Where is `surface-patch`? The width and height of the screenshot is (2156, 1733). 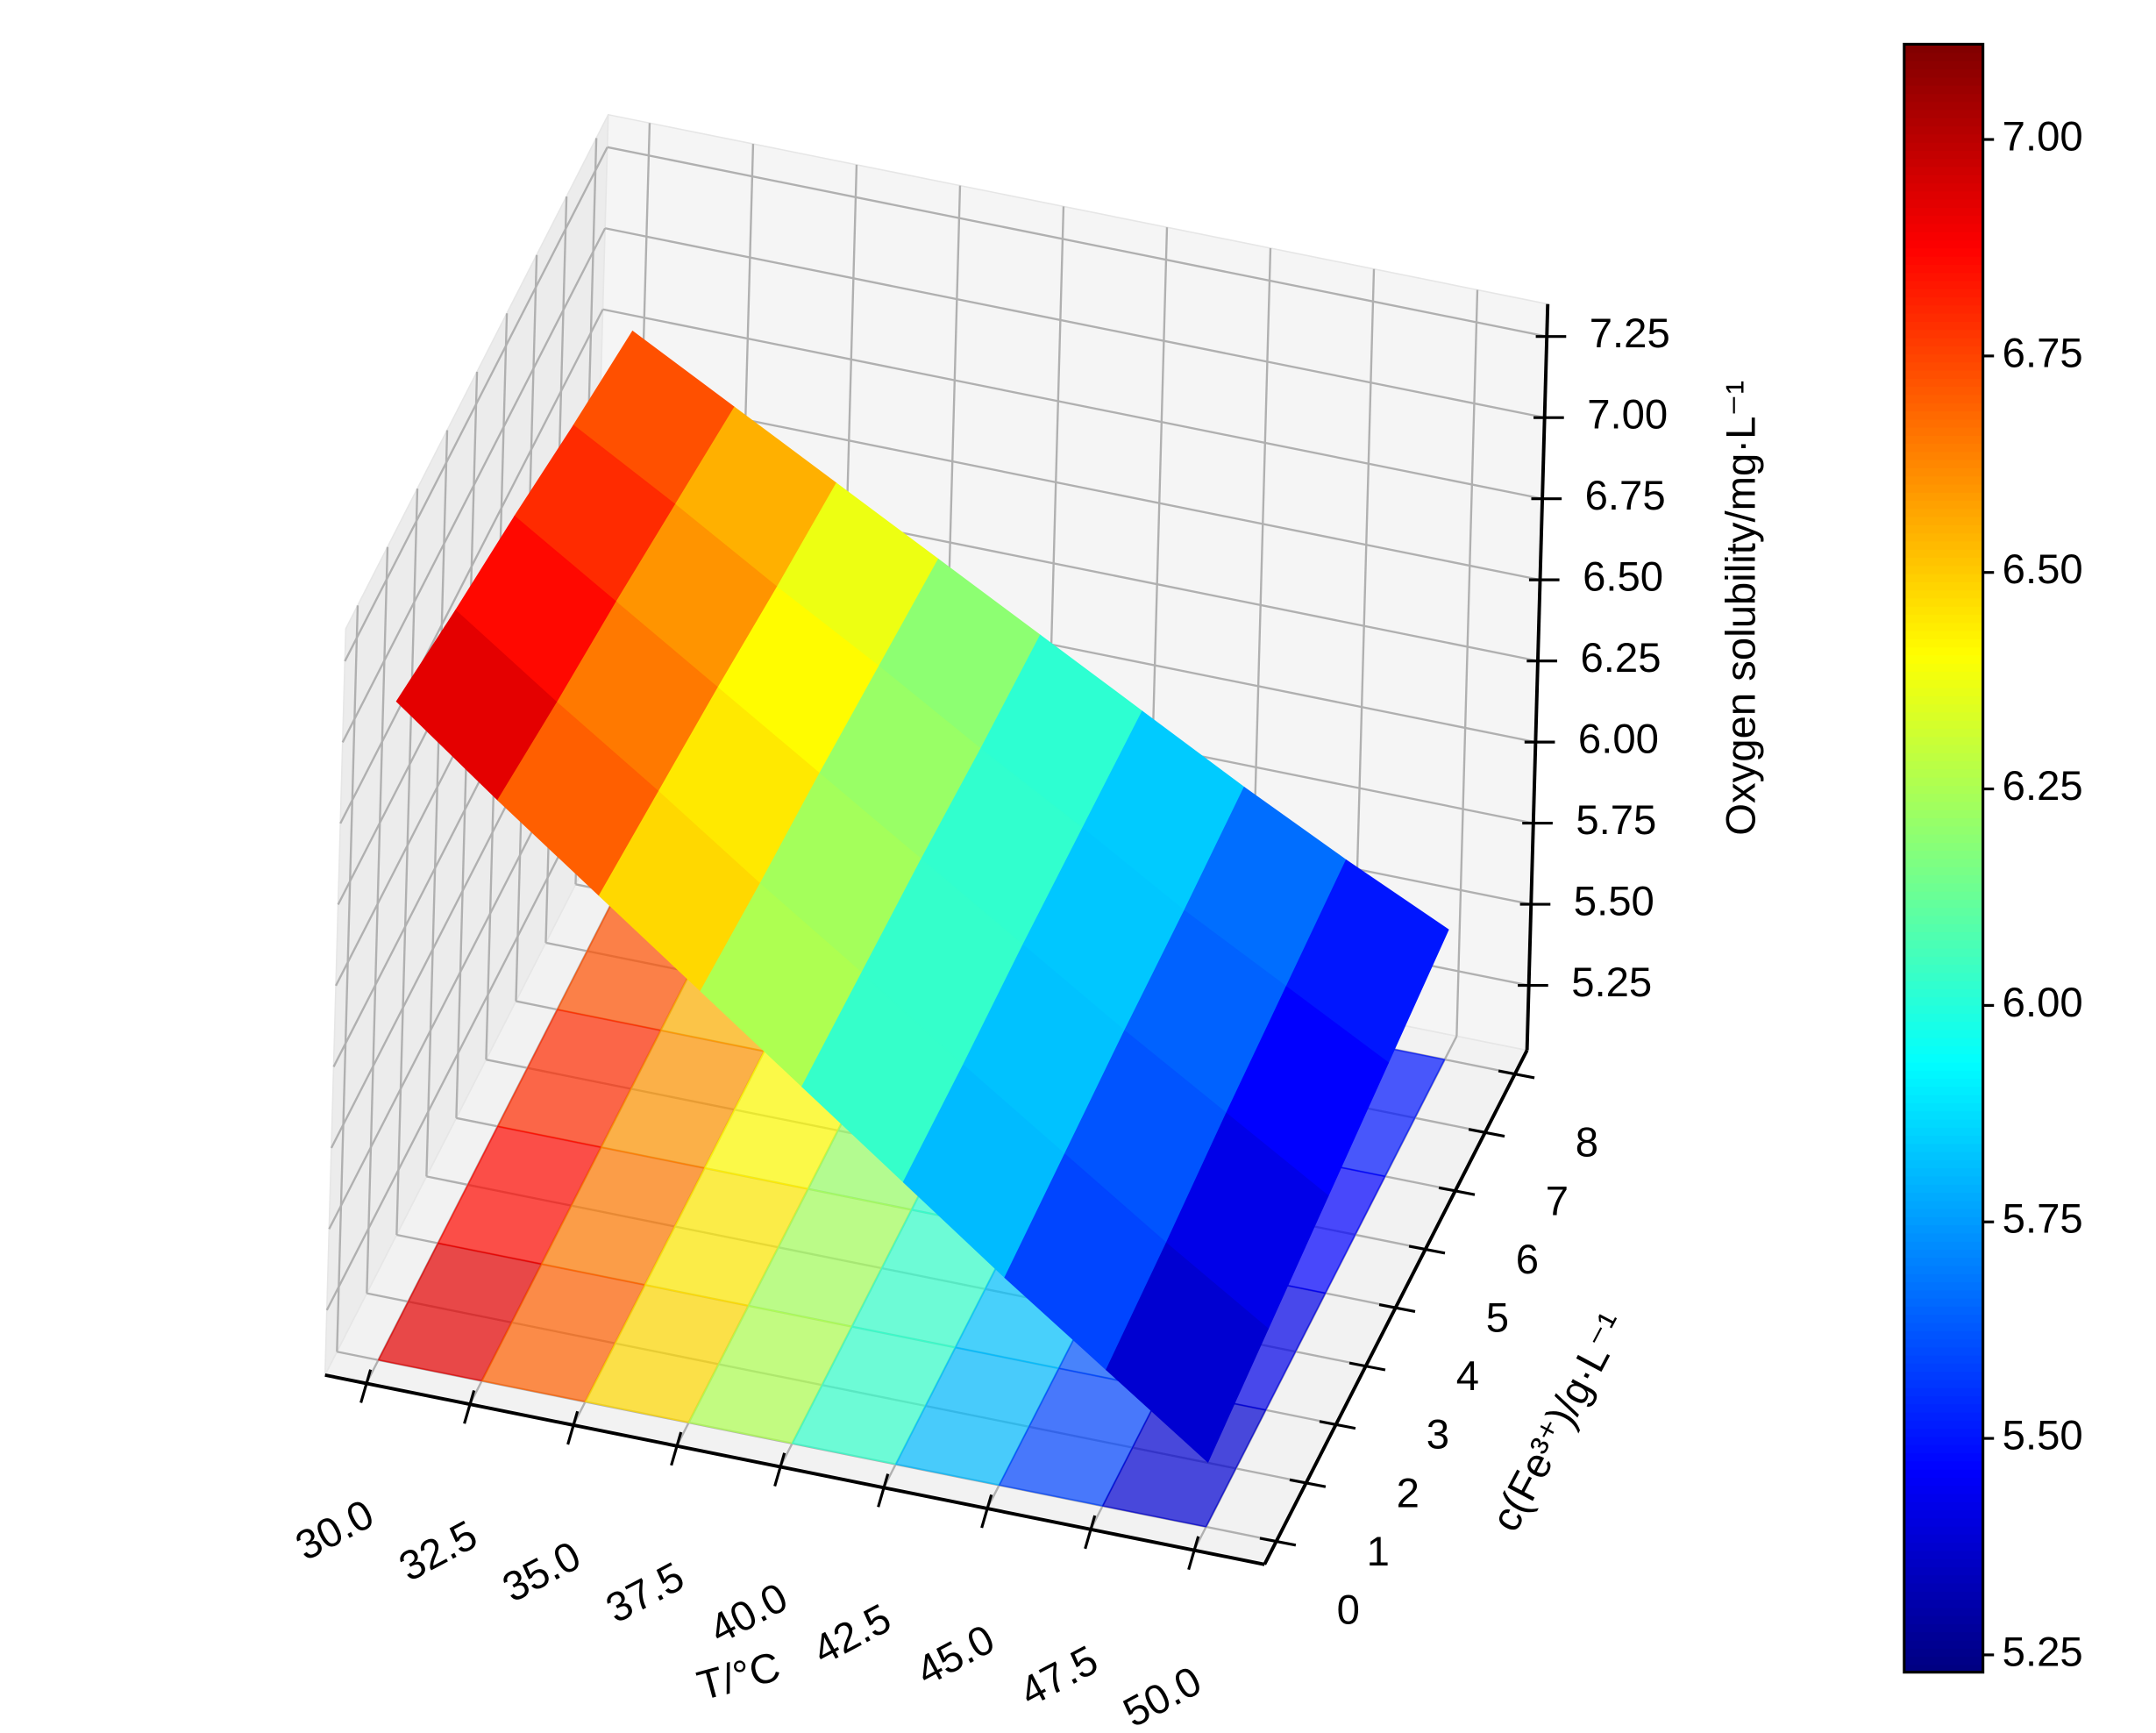
surface-patch is located at coordinates (1187, 1353).